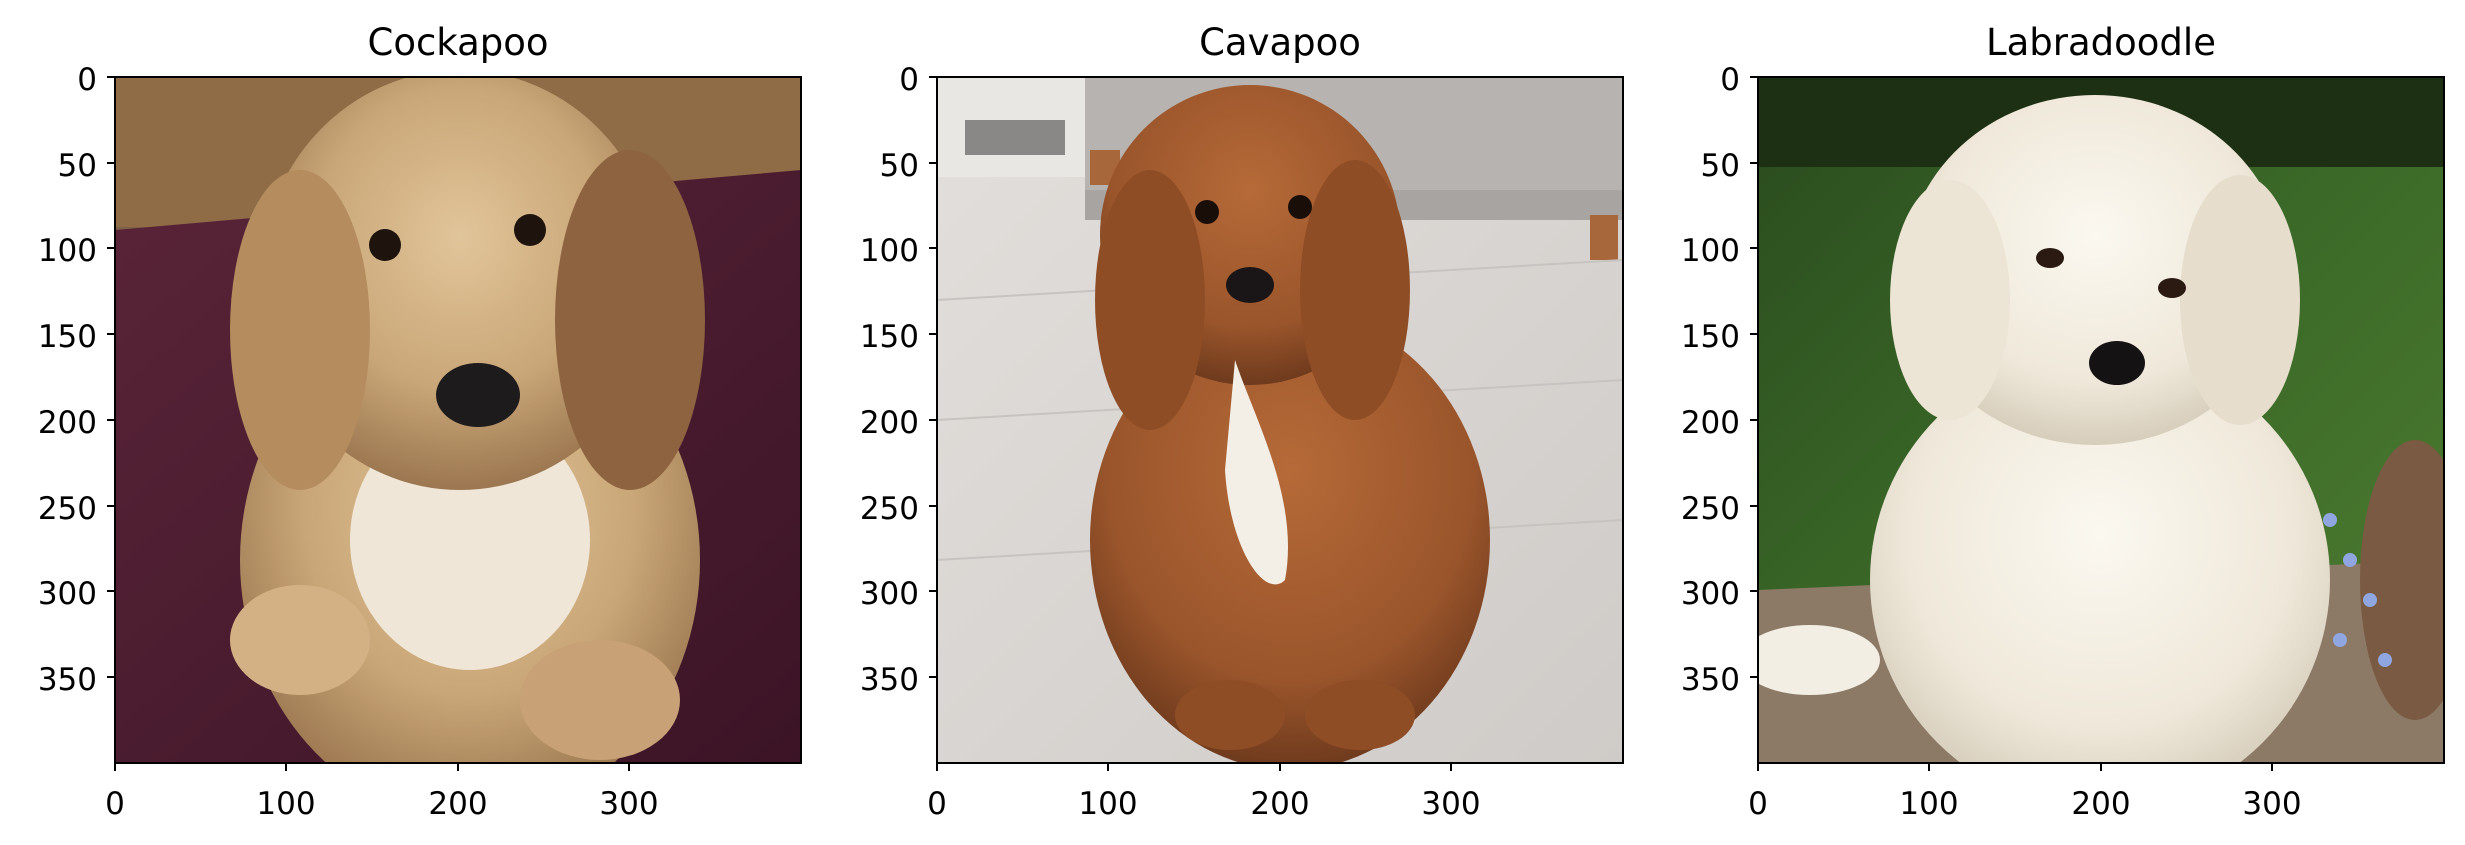 The width and height of the screenshot is (2465, 845). What do you see at coordinates (1280, 42) in the screenshot?
I see `panel-title: Cavapoo` at bounding box center [1280, 42].